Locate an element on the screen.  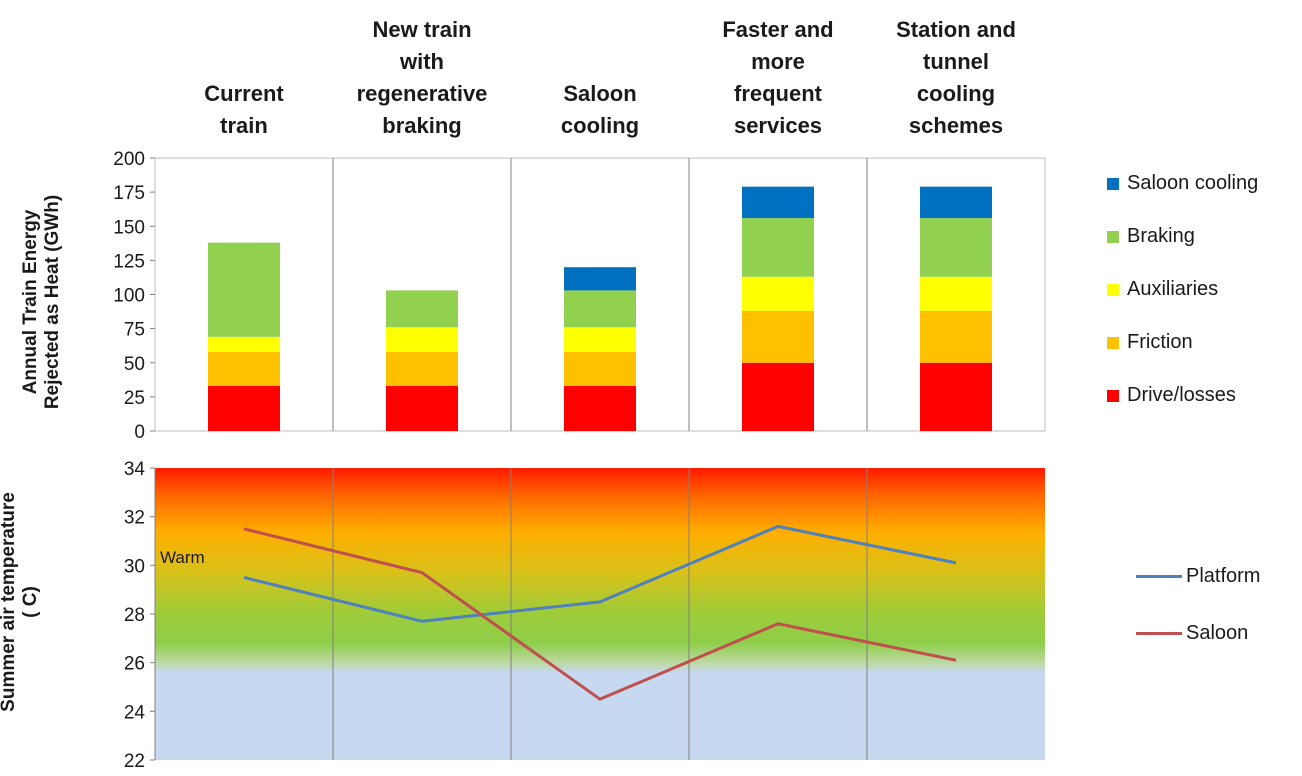
warm-label: Warm is located at coordinates (182, 557).